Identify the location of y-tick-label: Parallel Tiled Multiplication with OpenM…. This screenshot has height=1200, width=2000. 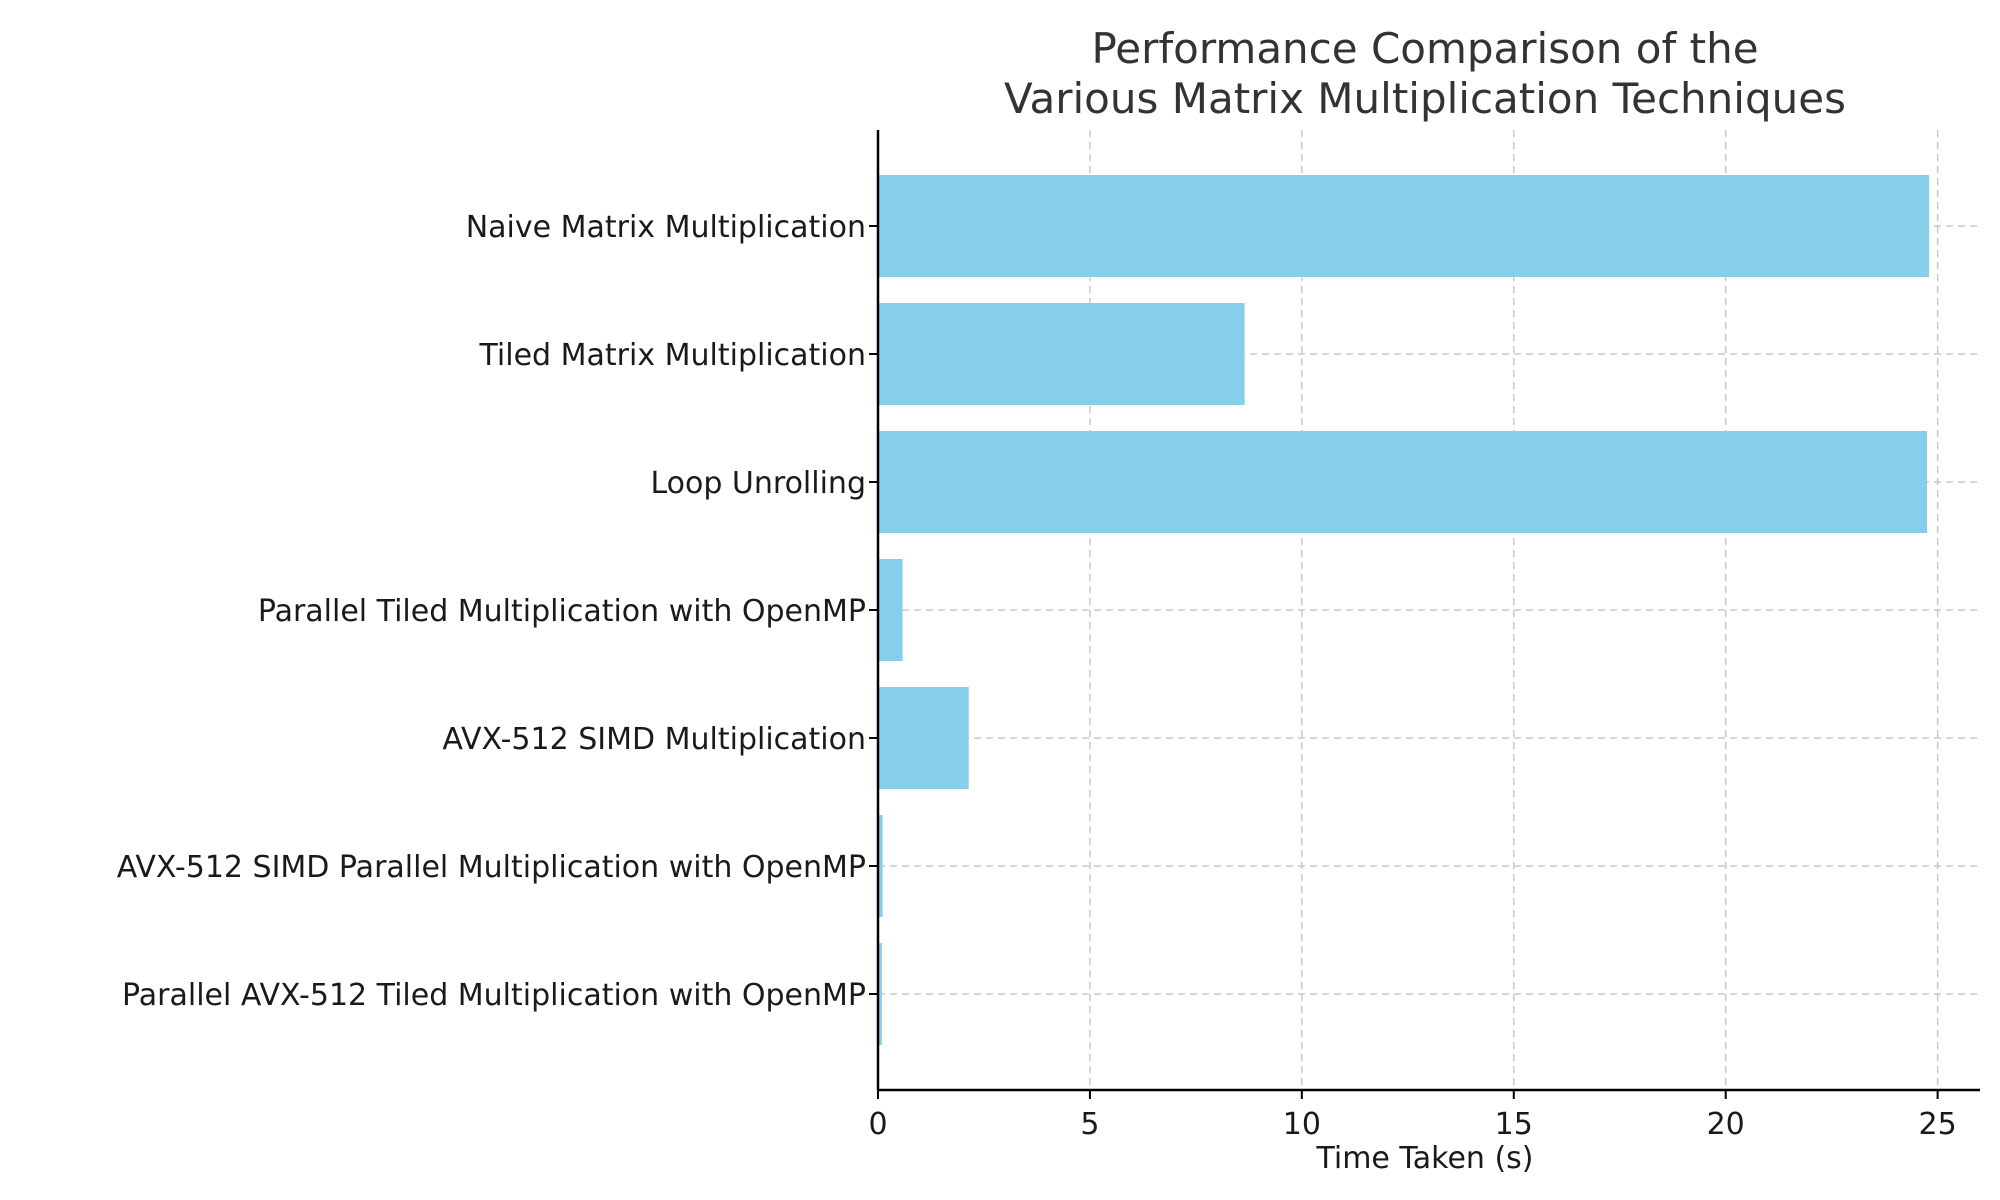
(562, 611).